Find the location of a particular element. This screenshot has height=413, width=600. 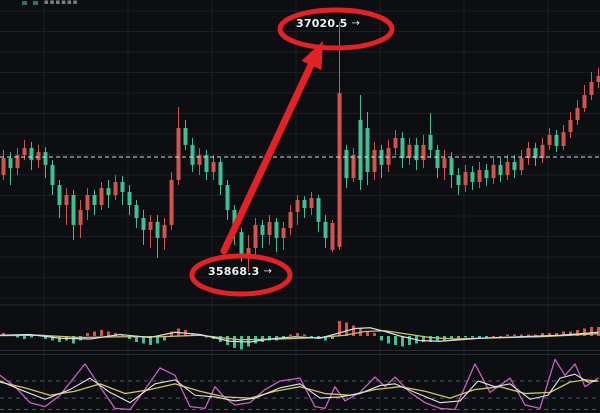

price-annotation-low: 35868.3 → is located at coordinates (240, 271).